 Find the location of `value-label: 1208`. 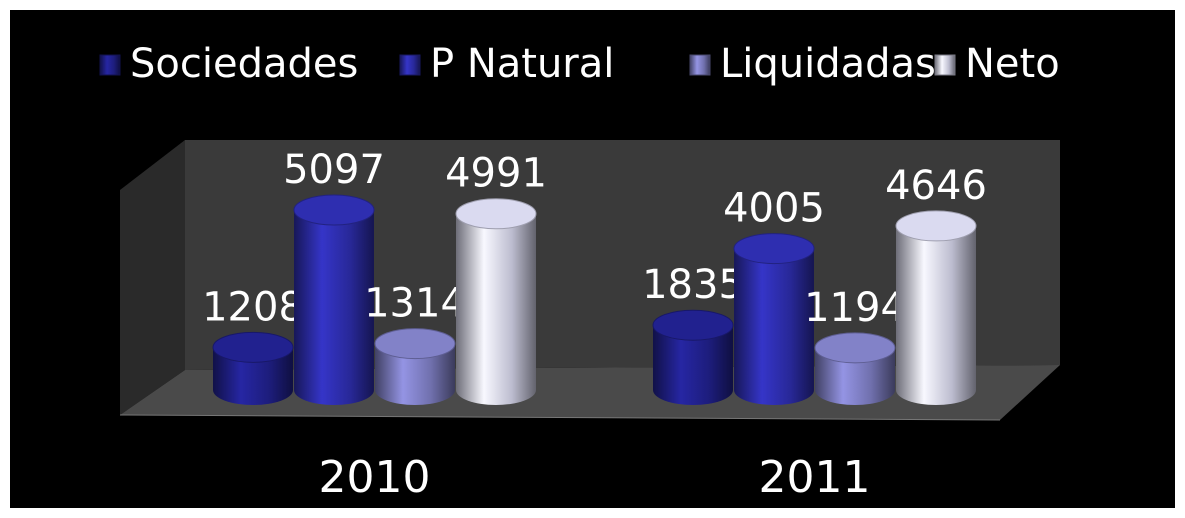

value-label: 1208 is located at coordinates (253, 307).